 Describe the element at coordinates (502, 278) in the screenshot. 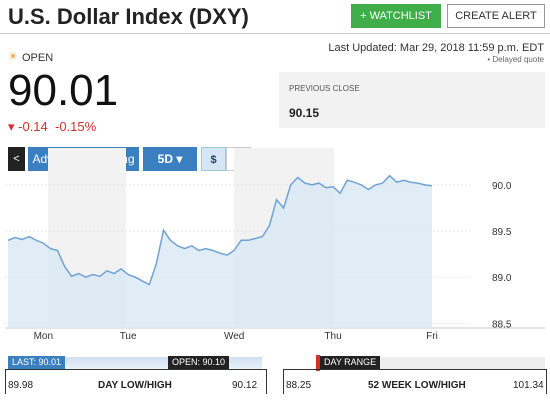

I see `y-tick-label: 89.0` at that location.